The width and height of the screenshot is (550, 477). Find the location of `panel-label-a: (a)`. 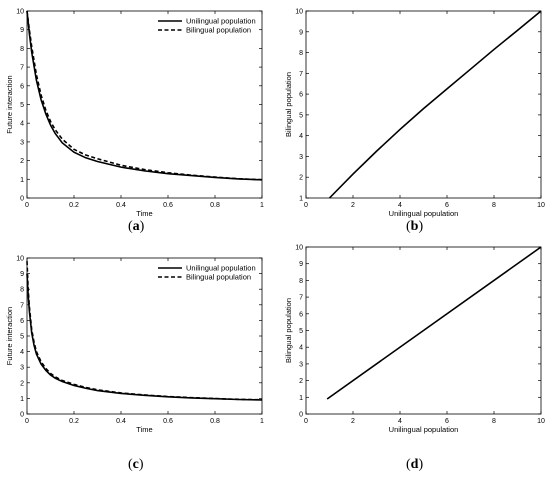

panel-label-a: (a) is located at coordinates (136, 226).